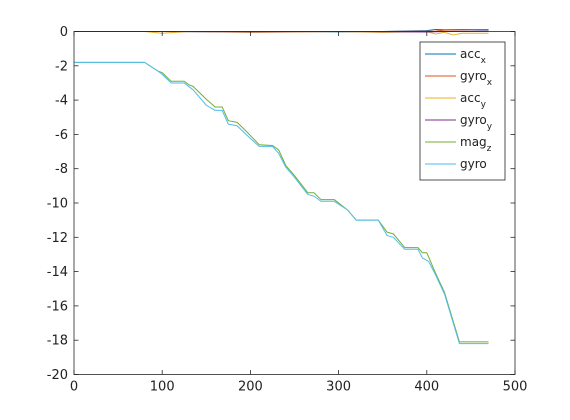 The image size is (570, 420). Describe the element at coordinates (64, 32) in the screenshot. I see `y-tick-label: 0` at that location.